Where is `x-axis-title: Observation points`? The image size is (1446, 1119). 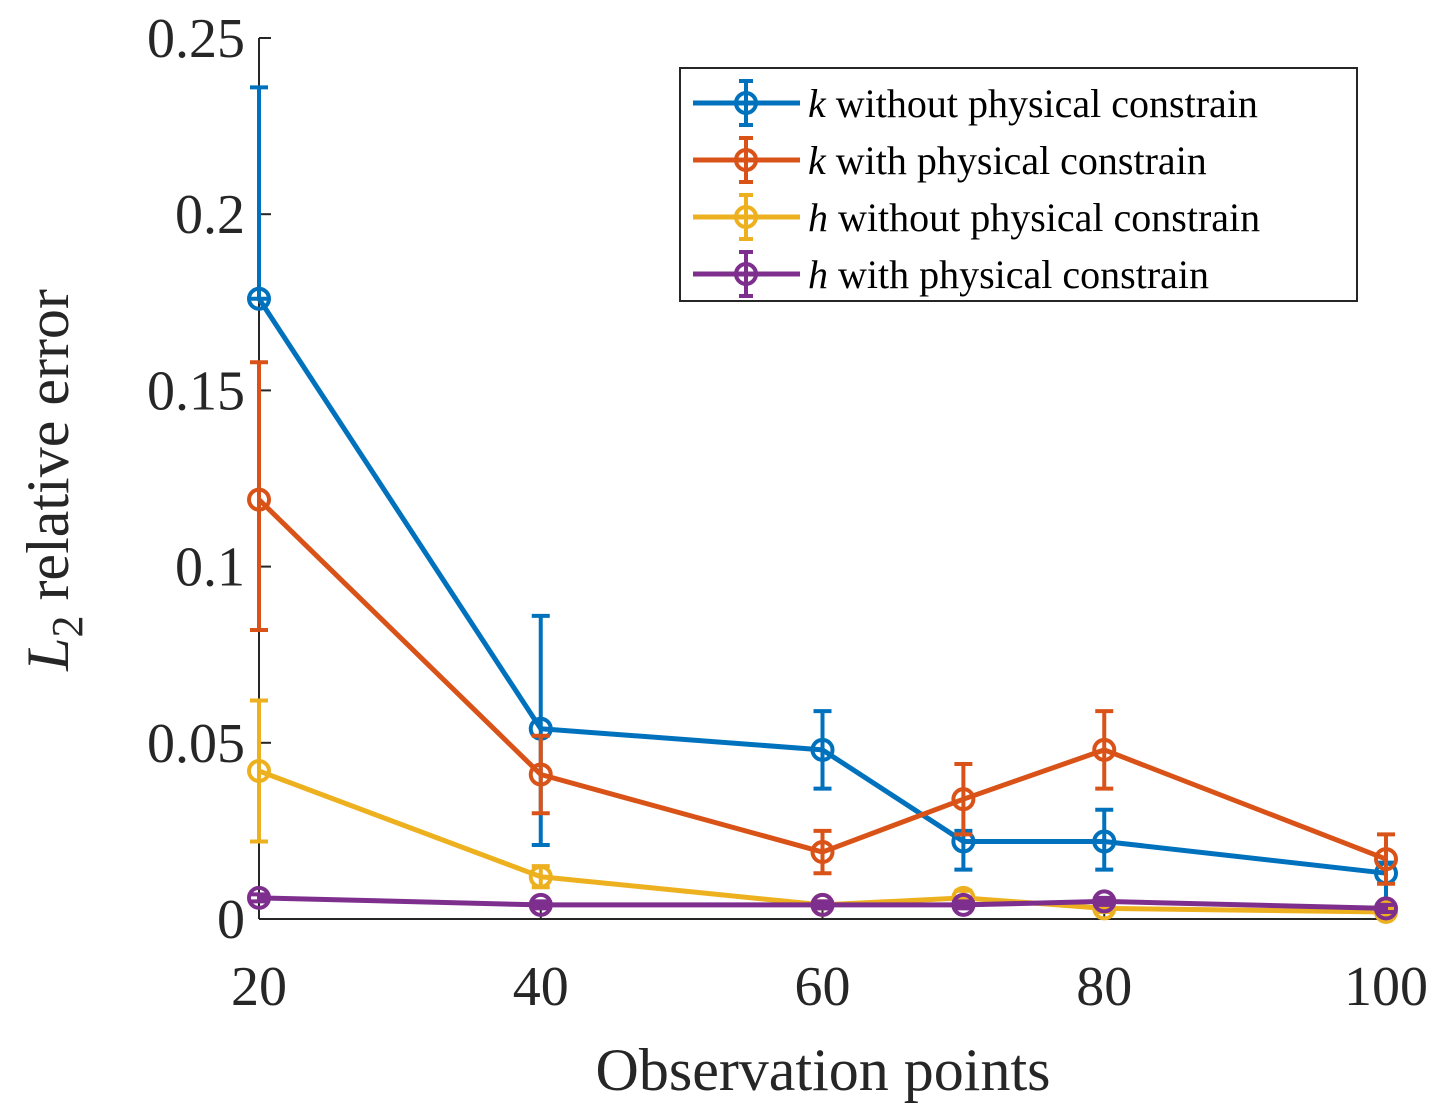 x-axis-title: Observation points is located at coordinates (823, 1070).